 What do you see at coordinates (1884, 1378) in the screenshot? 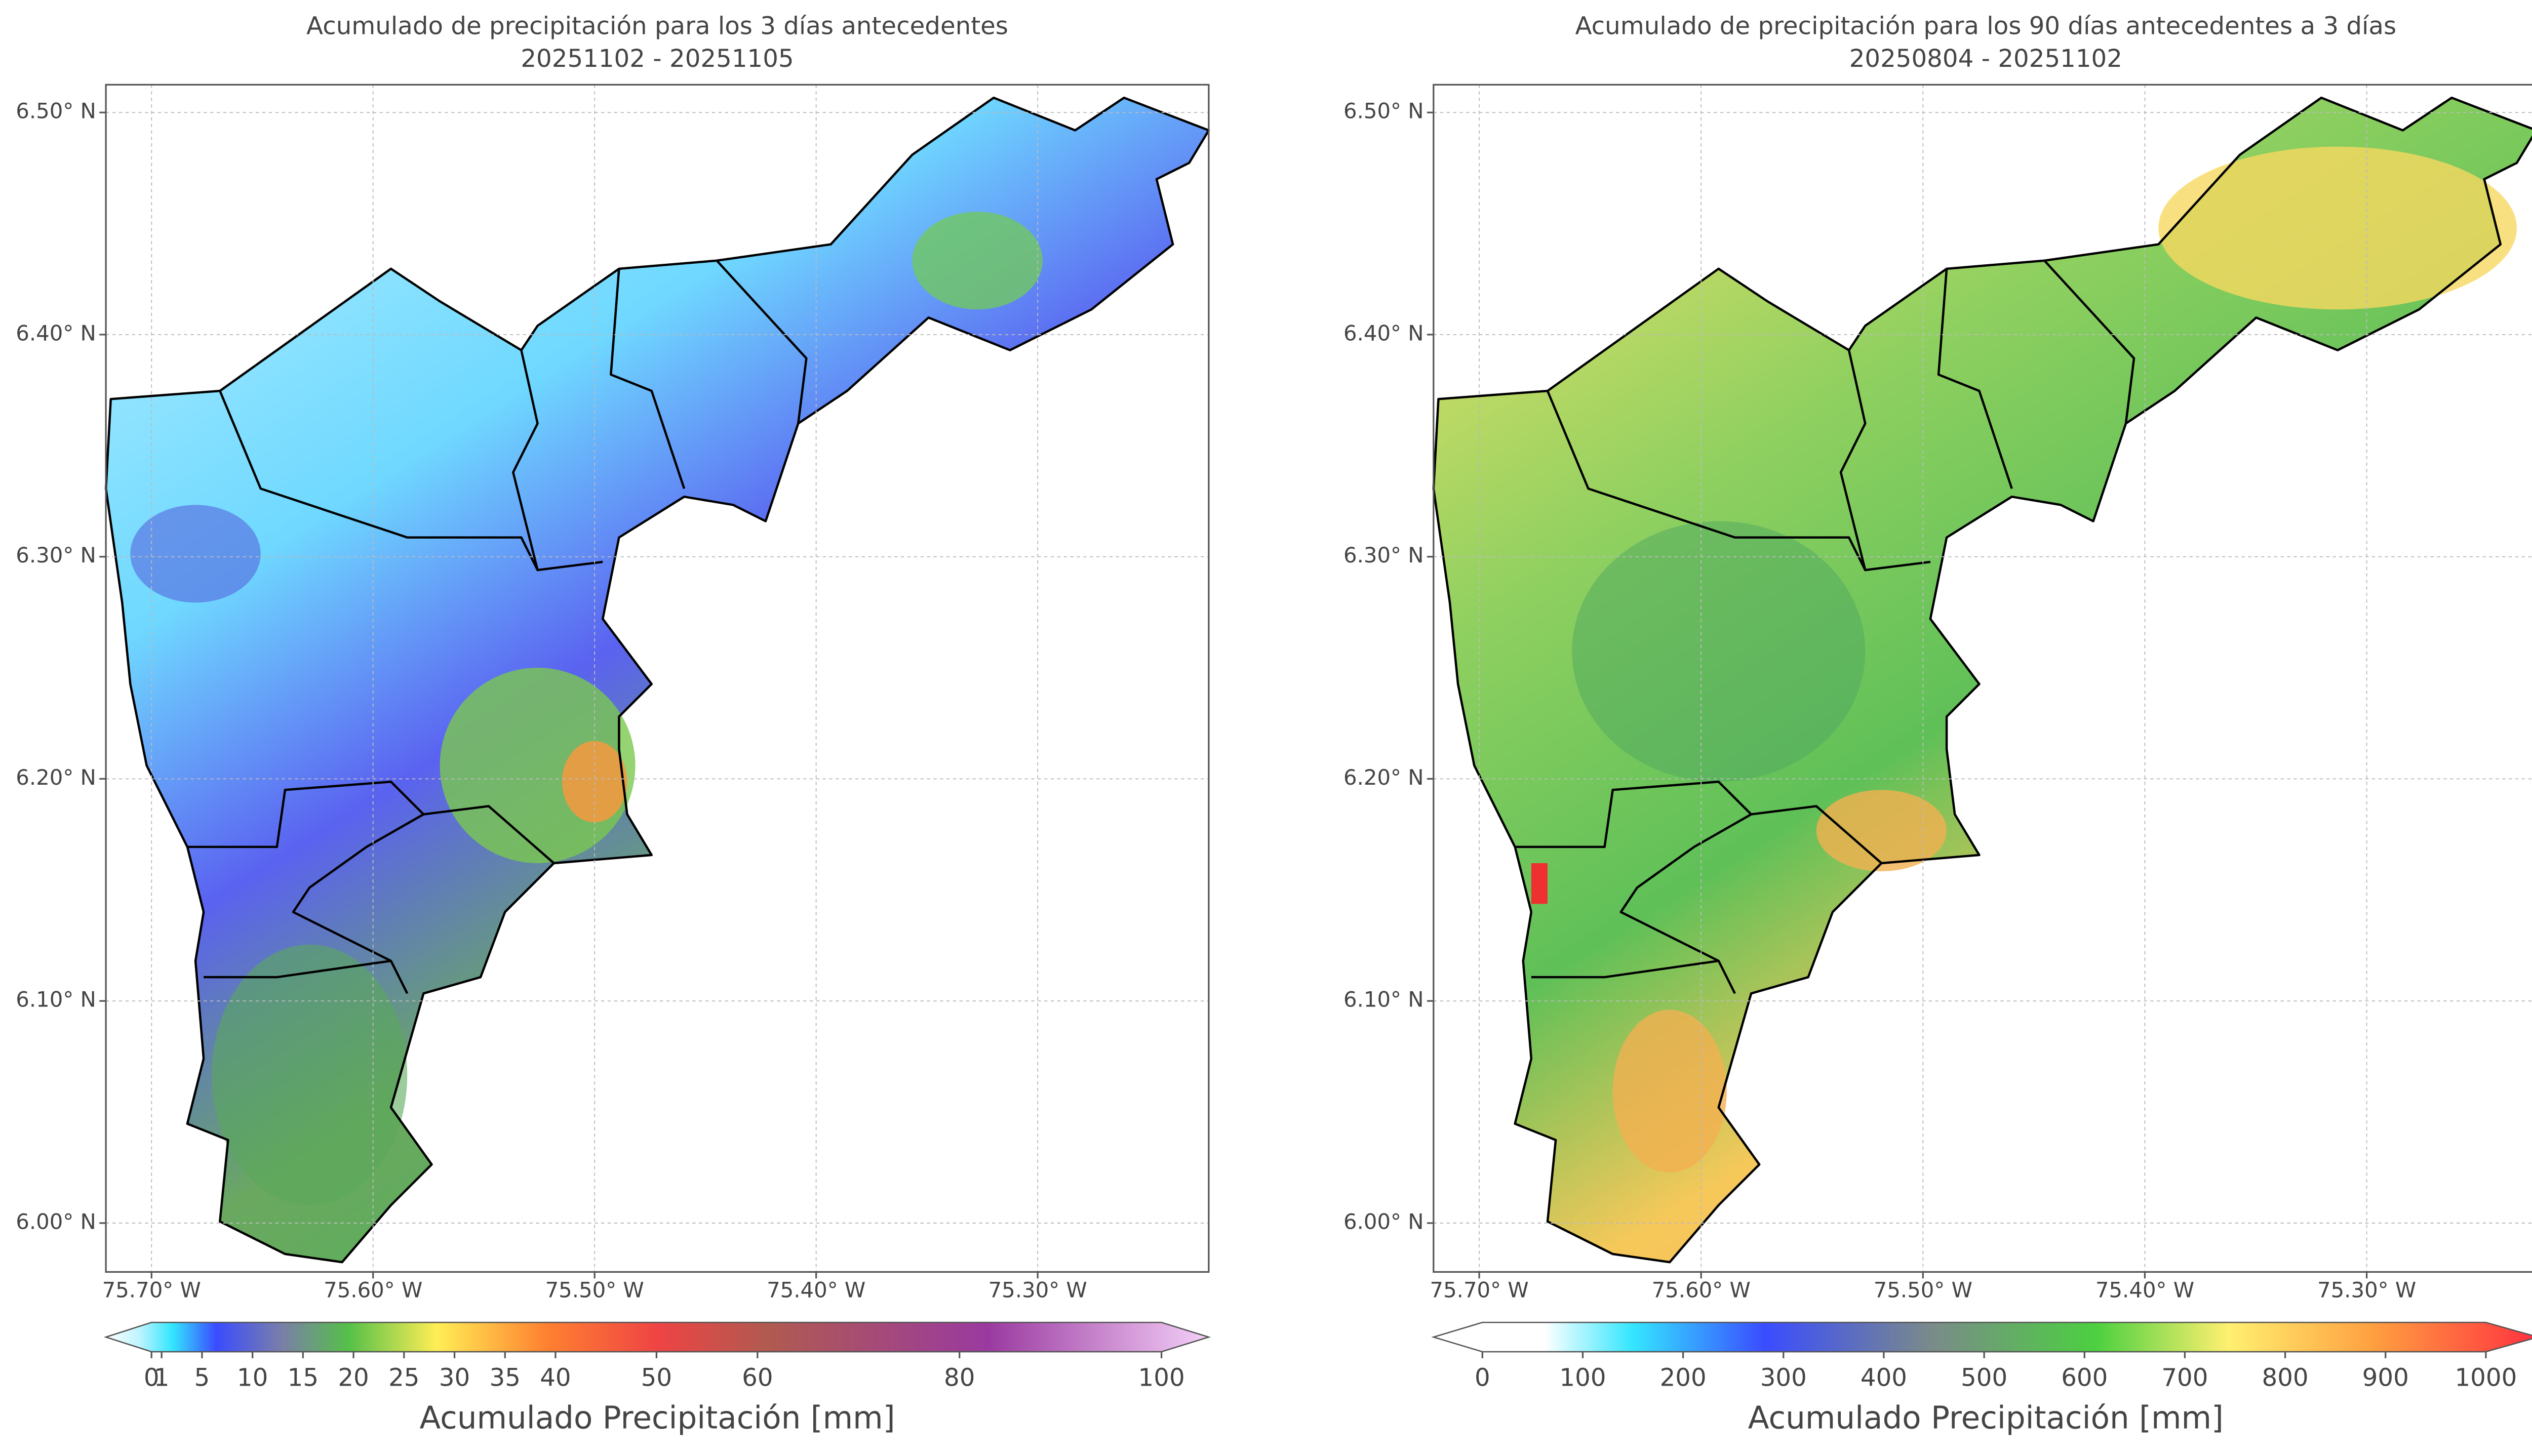
I see `colorbar-tick-label: 400` at bounding box center [1884, 1378].